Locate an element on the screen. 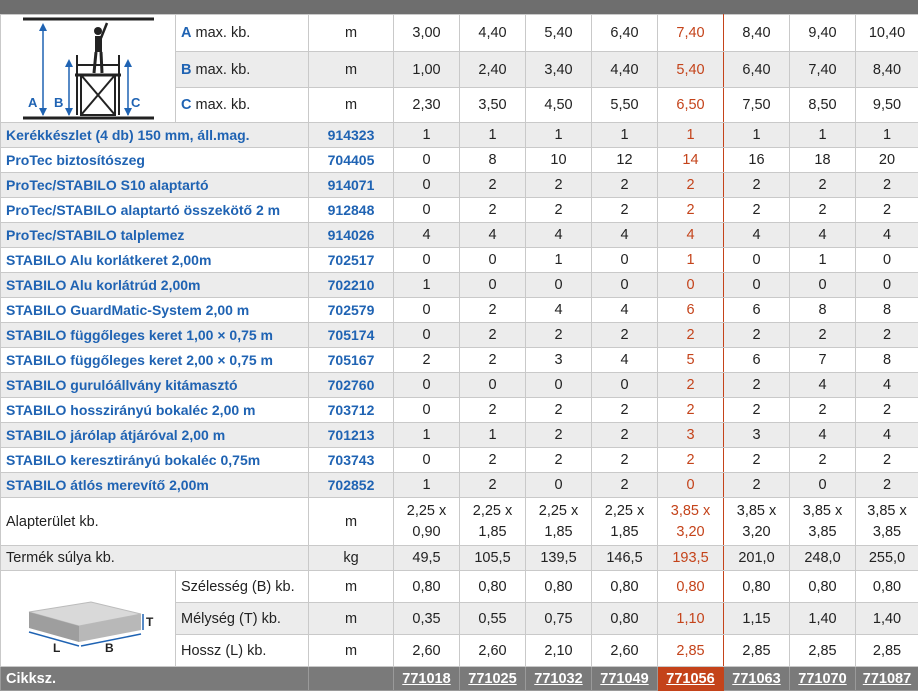  weight-cell: 139,5 is located at coordinates (559, 558).